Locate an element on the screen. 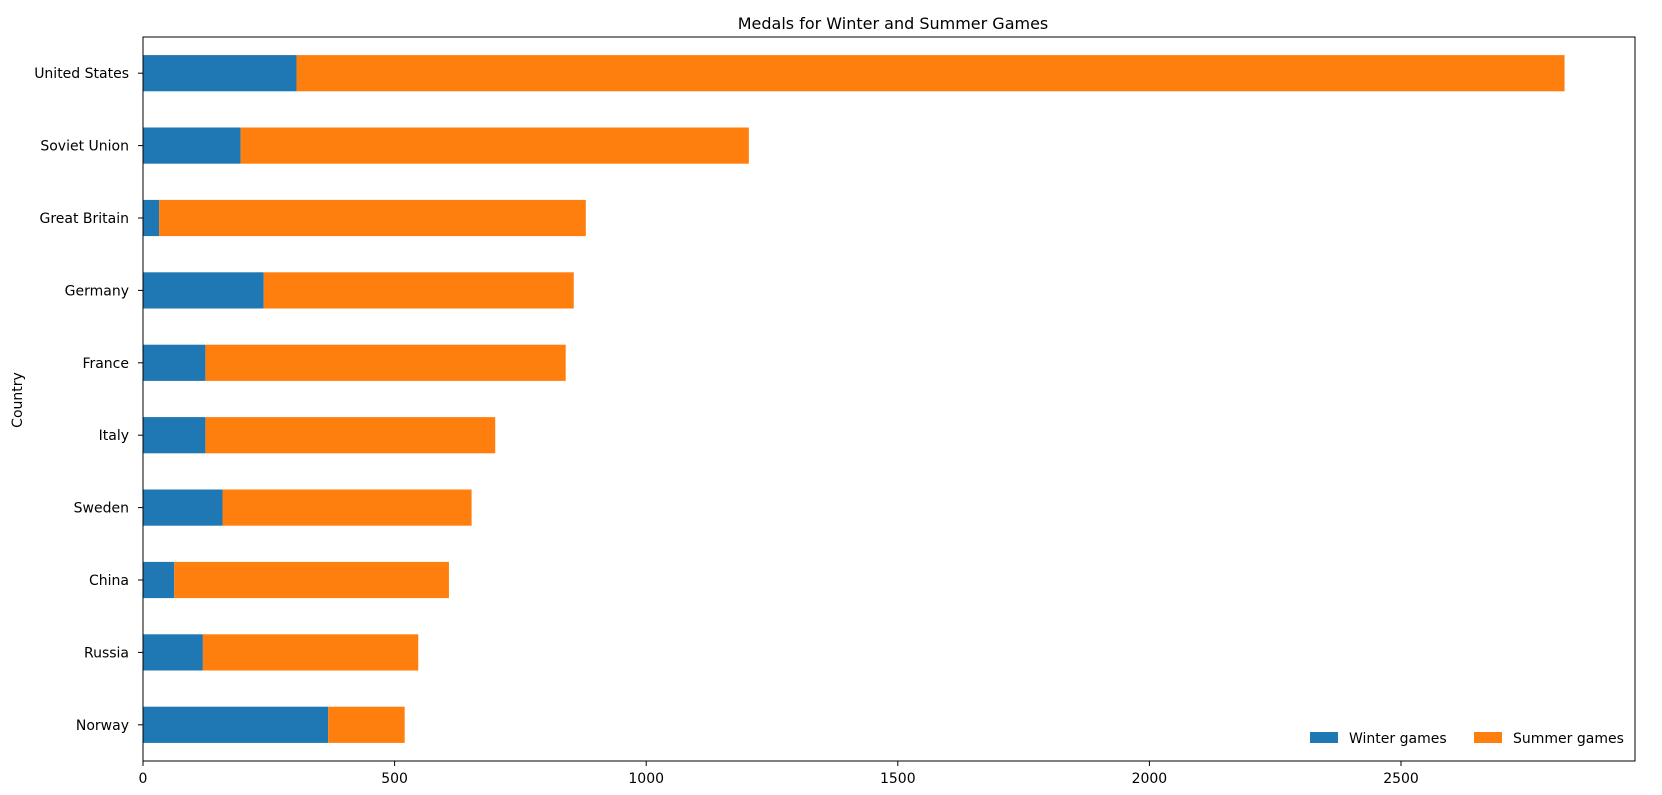 This screenshot has width=1662, height=795. legend-swatch-winter-games is located at coordinates (1324, 737).